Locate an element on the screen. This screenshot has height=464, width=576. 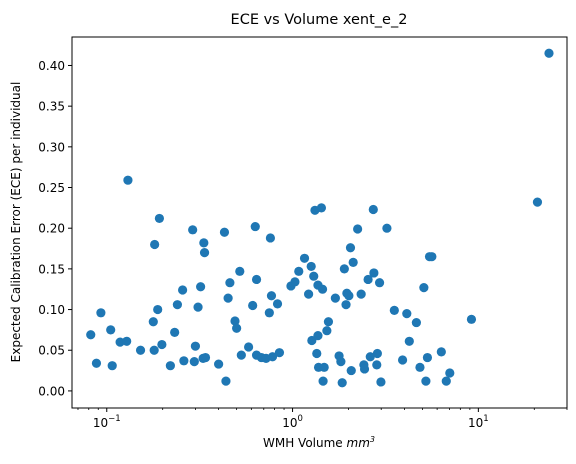
y-axis: 0.00 0.05 0.10 0.15 0.20 0.25 0.30 0.35 0.40 is located at coordinates (55, 228).